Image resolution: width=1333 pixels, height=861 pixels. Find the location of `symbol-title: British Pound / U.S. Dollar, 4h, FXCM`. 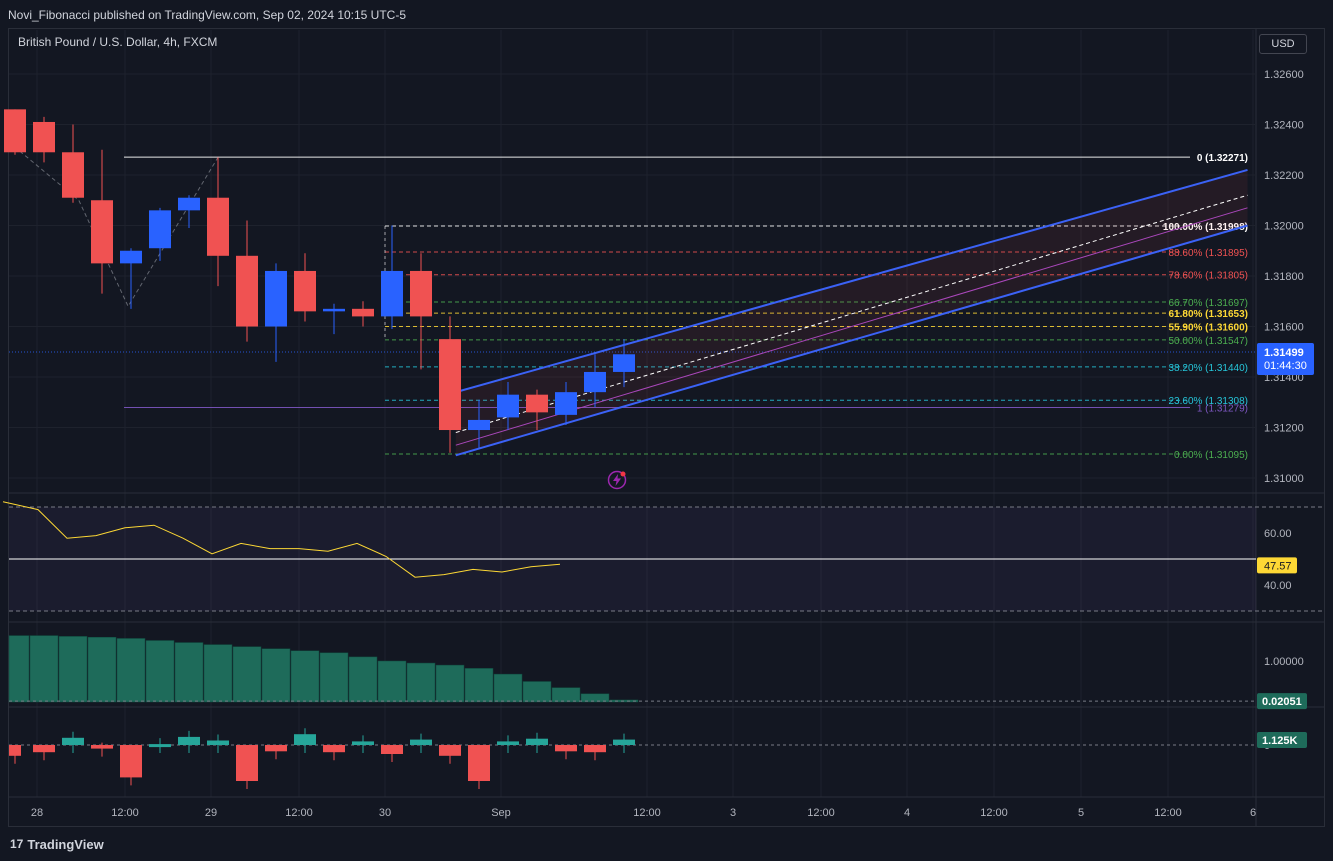

symbol-title: British Pound / U.S. Dollar, 4h, FXCM is located at coordinates (118, 42).